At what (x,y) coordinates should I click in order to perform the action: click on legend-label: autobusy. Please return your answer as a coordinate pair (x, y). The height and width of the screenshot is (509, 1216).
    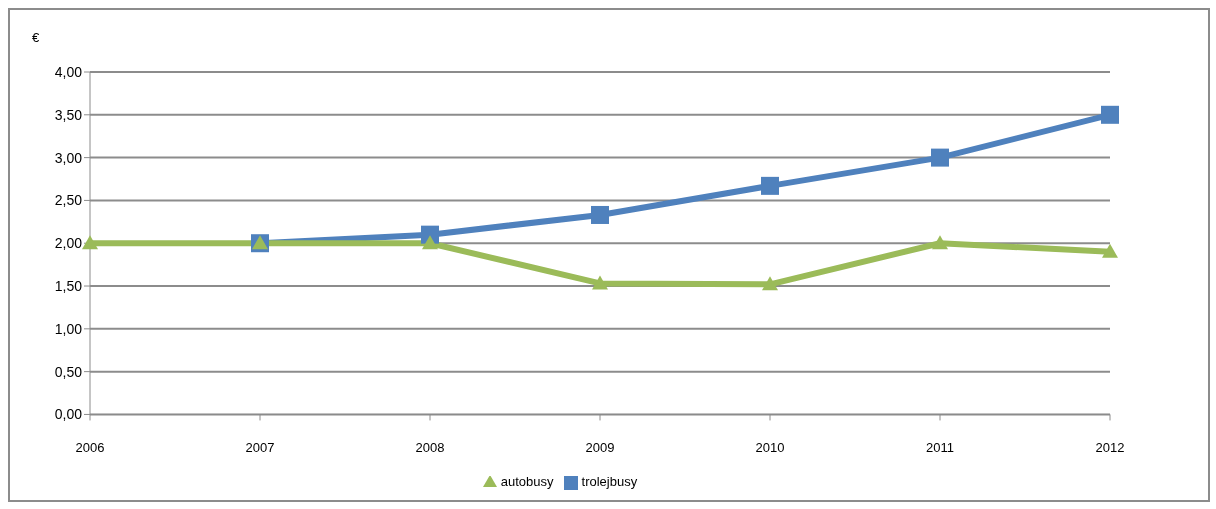
    Looking at the image, I should click on (527, 482).